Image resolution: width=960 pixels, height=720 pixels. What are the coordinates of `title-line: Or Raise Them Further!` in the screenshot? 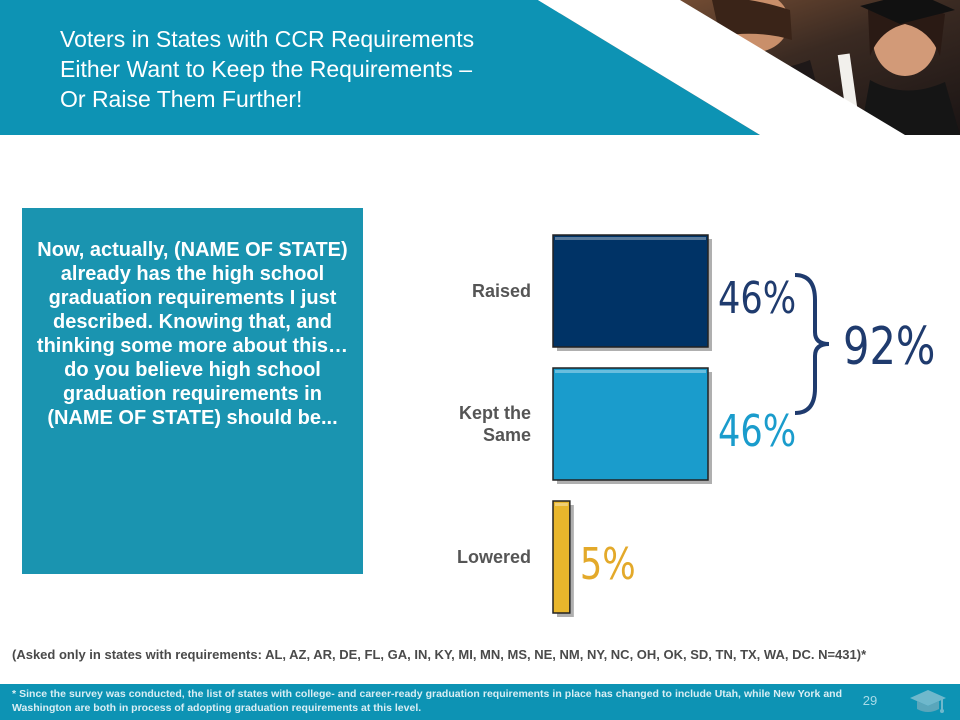 It's located at (181, 99).